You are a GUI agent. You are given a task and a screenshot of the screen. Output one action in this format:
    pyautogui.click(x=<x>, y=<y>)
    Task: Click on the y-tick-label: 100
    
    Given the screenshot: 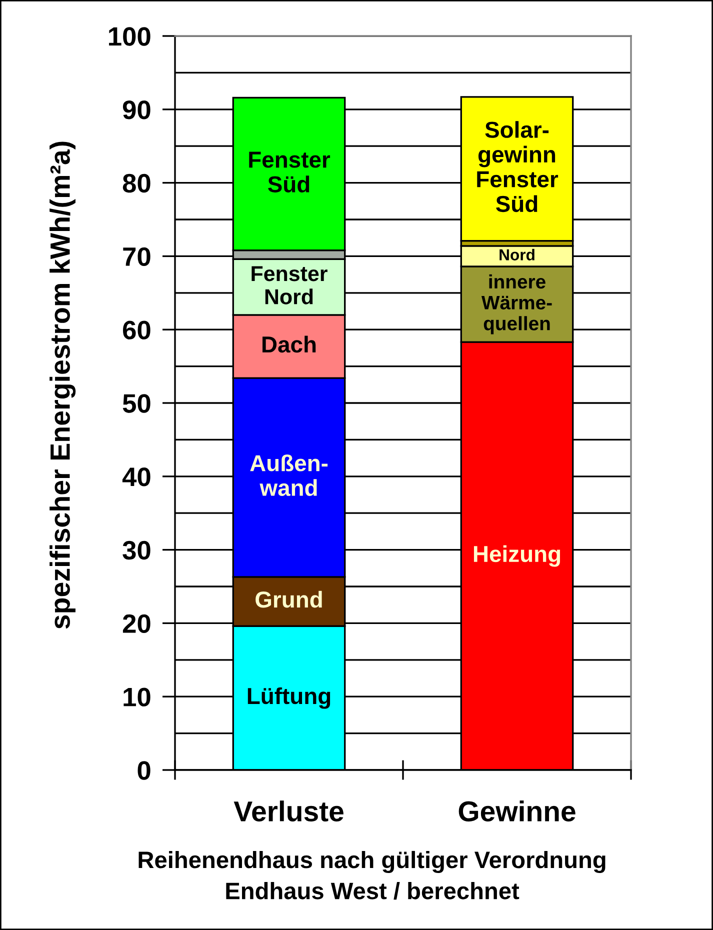 What is the action you would take?
    pyautogui.click(x=129, y=36)
    